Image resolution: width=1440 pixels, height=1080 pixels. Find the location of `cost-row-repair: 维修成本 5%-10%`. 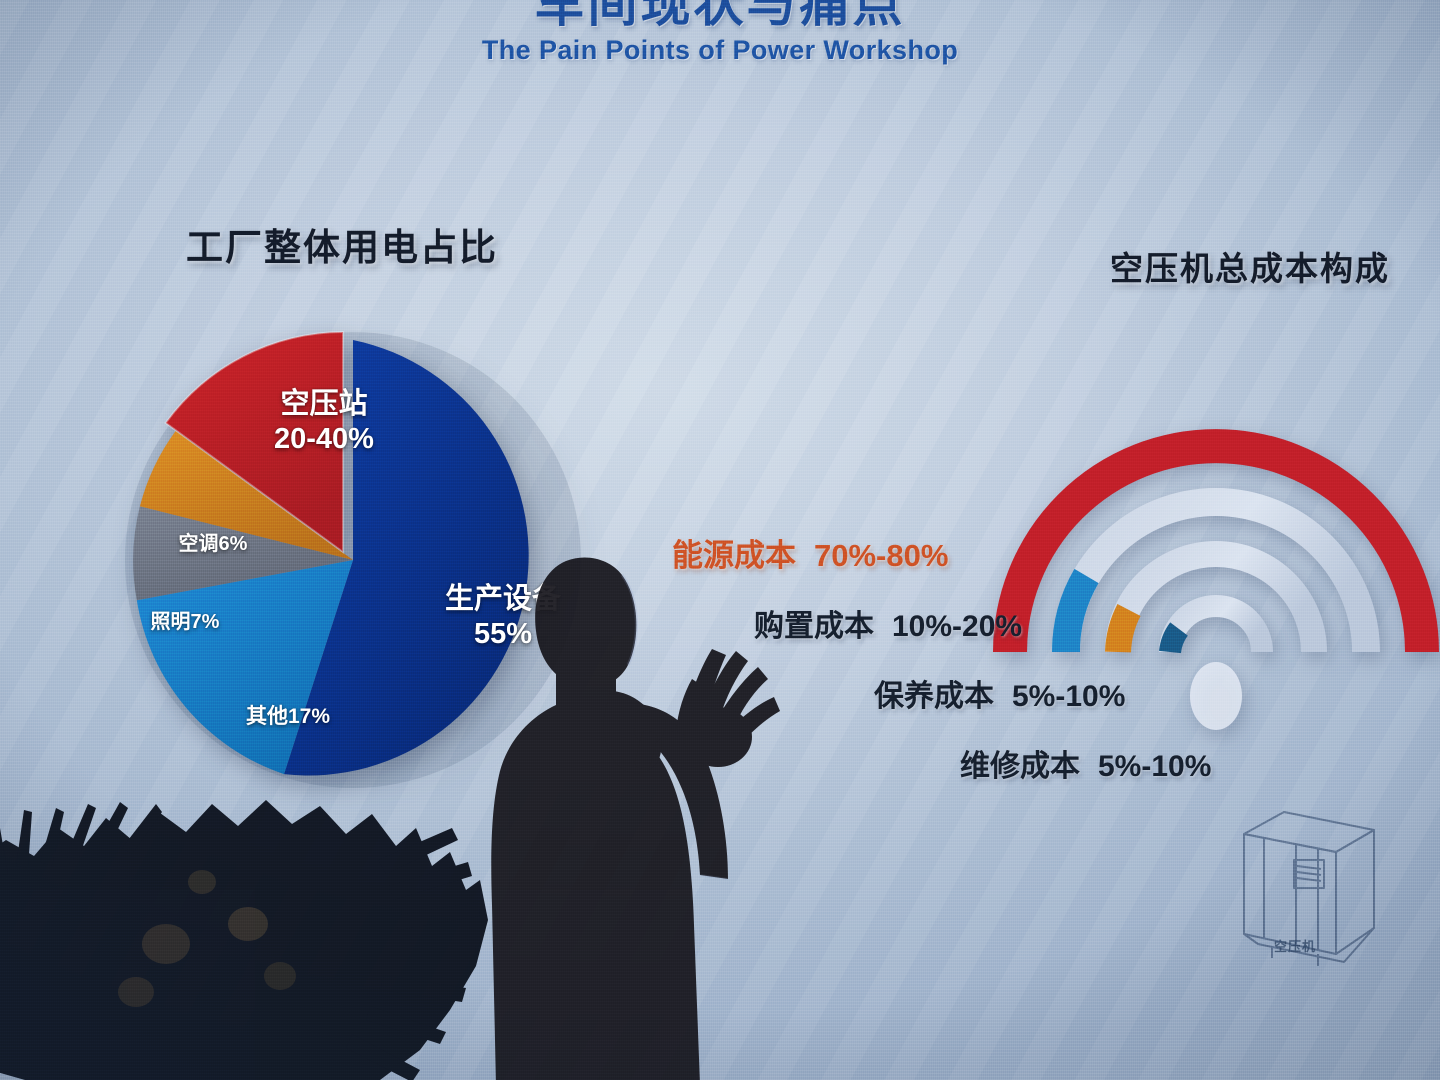

cost-row-repair: 维修成本 5%-10% is located at coordinates (1085, 763).